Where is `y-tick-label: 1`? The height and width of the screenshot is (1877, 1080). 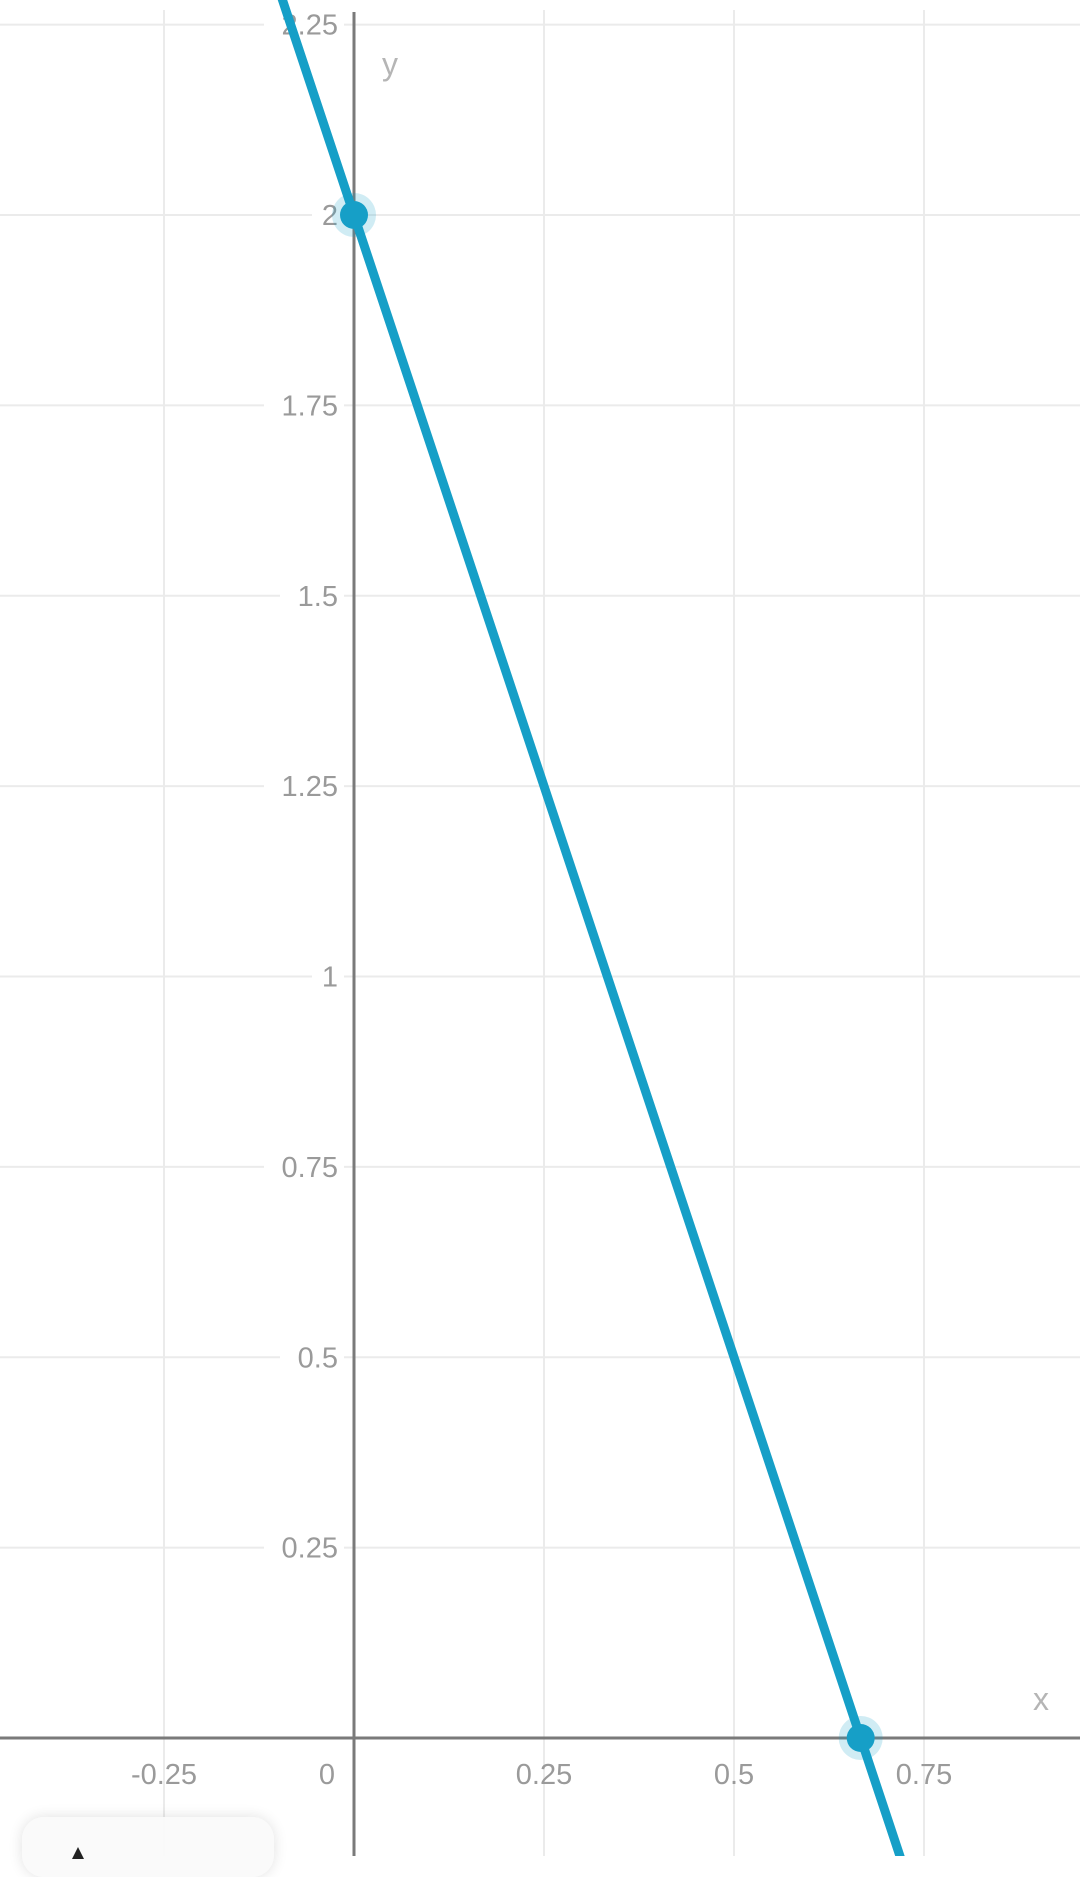
y-tick-label: 1 is located at coordinates (330, 978).